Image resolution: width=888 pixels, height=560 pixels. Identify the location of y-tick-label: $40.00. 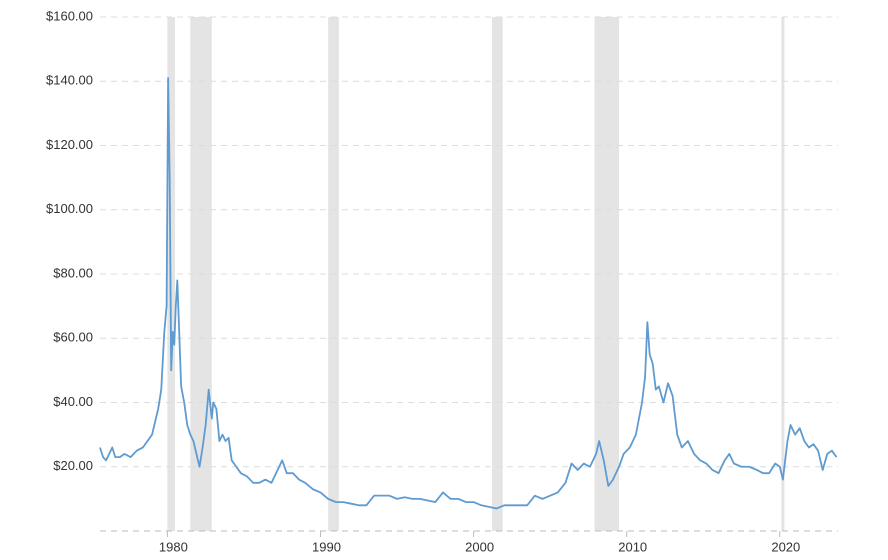
(73, 401).